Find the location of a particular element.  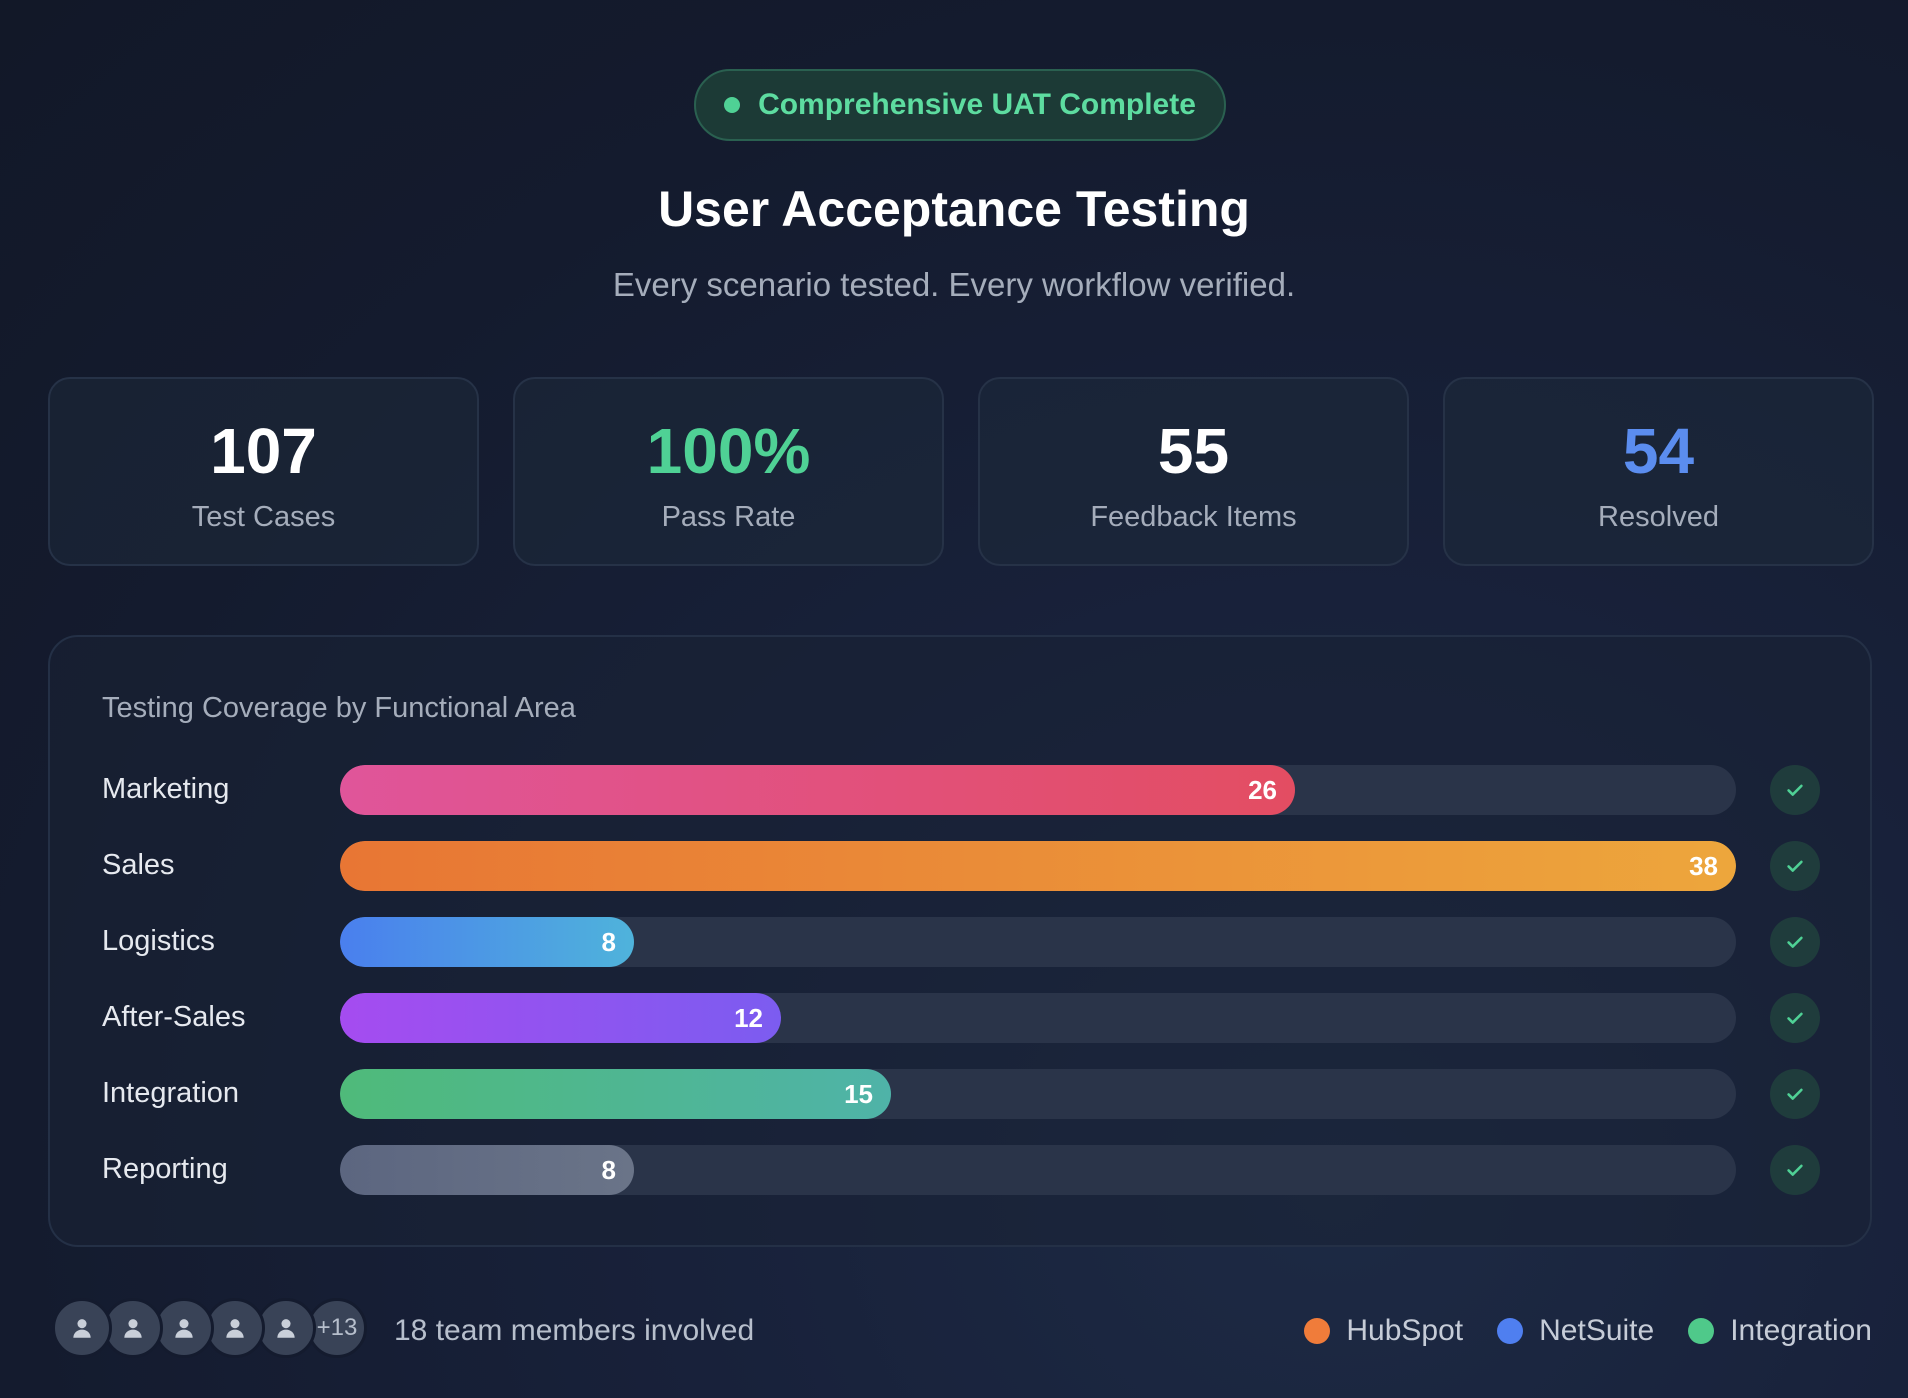

legend-label: HubSpot is located at coordinates (1405, 1330).